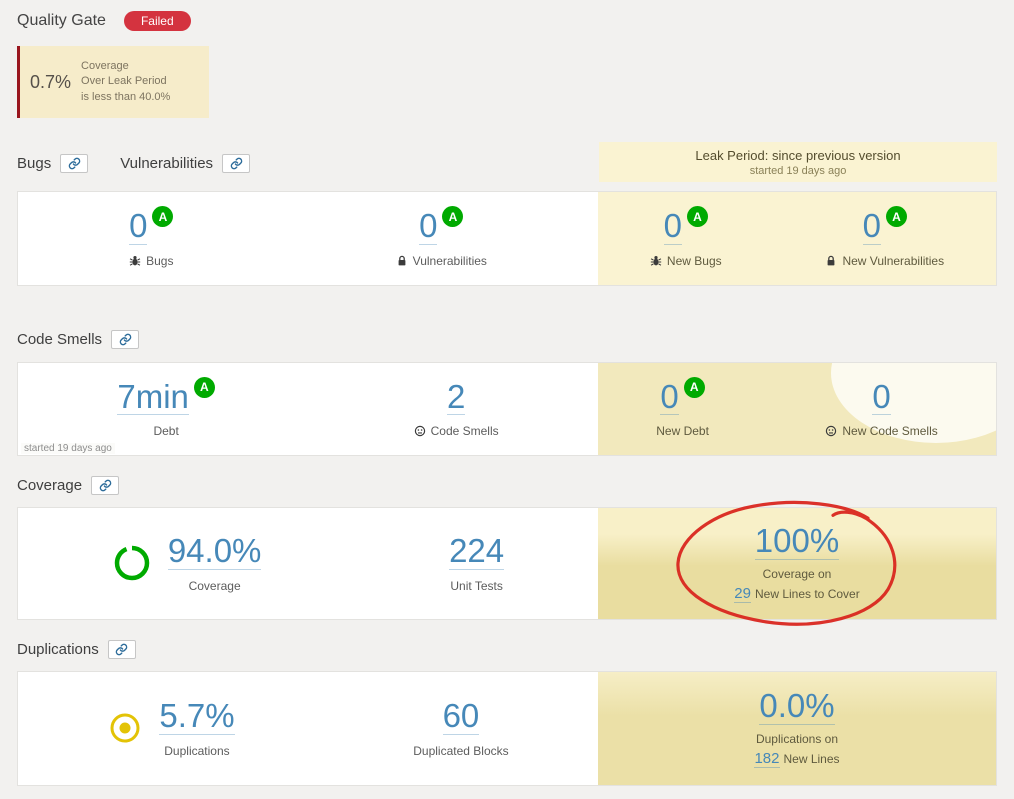 The image size is (1014, 799). What do you see at coordinates (214, 585) in the screenshot?
I see `coverage-metric-label: Coverage` at bounding box center [214, 585].